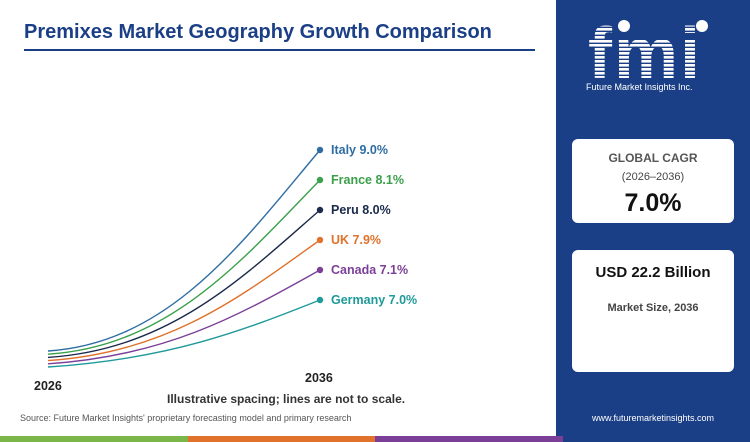  I want to click on bottom-color-bar, so click(375, 439).